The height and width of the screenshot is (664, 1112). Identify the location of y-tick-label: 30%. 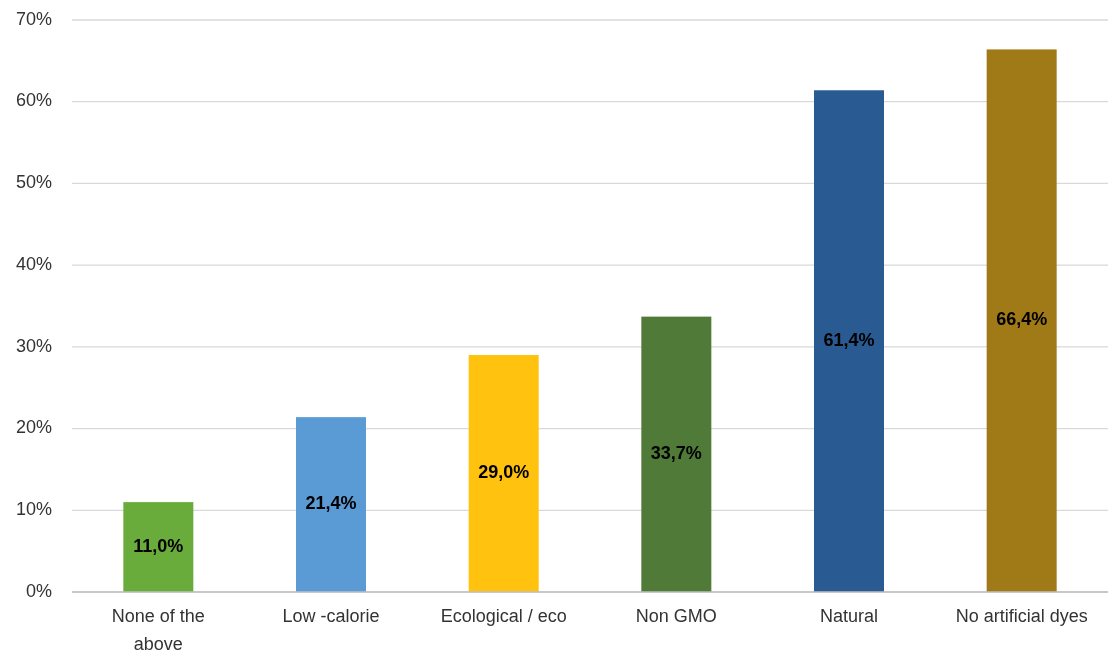
(33, 345).